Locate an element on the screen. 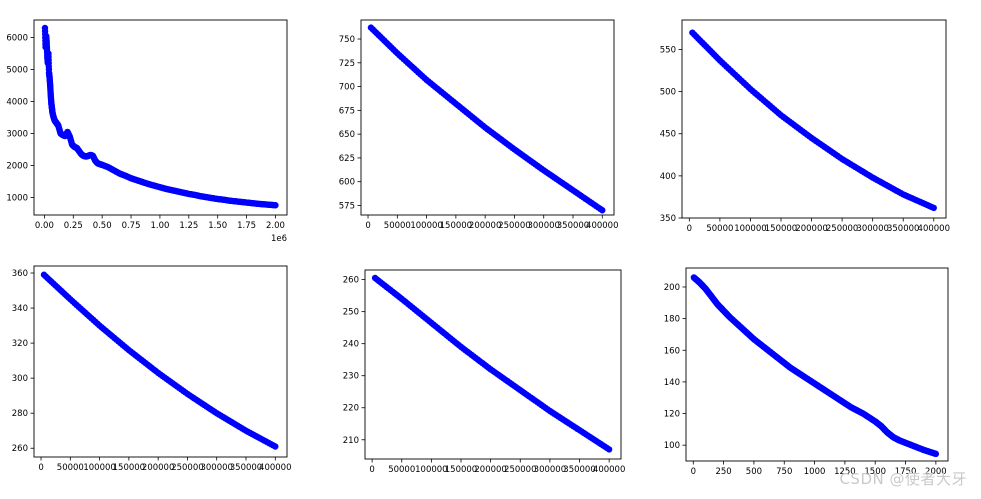  x-tick-label: 1500 is located at coordinates (875, 472).